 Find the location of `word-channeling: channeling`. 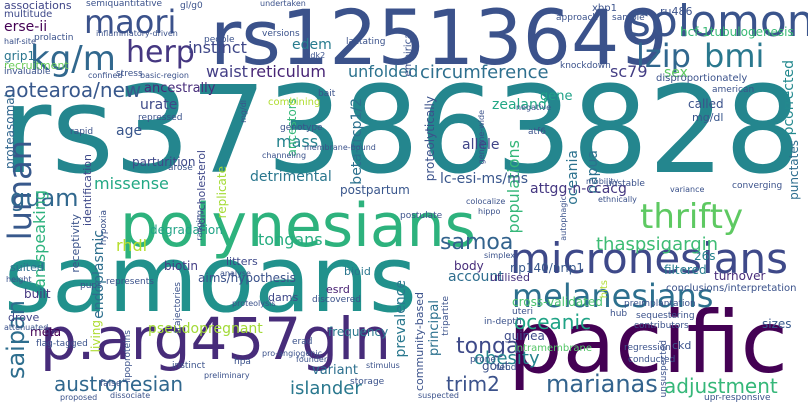

word-channeling: channeling is located at coordinates (284, 155).